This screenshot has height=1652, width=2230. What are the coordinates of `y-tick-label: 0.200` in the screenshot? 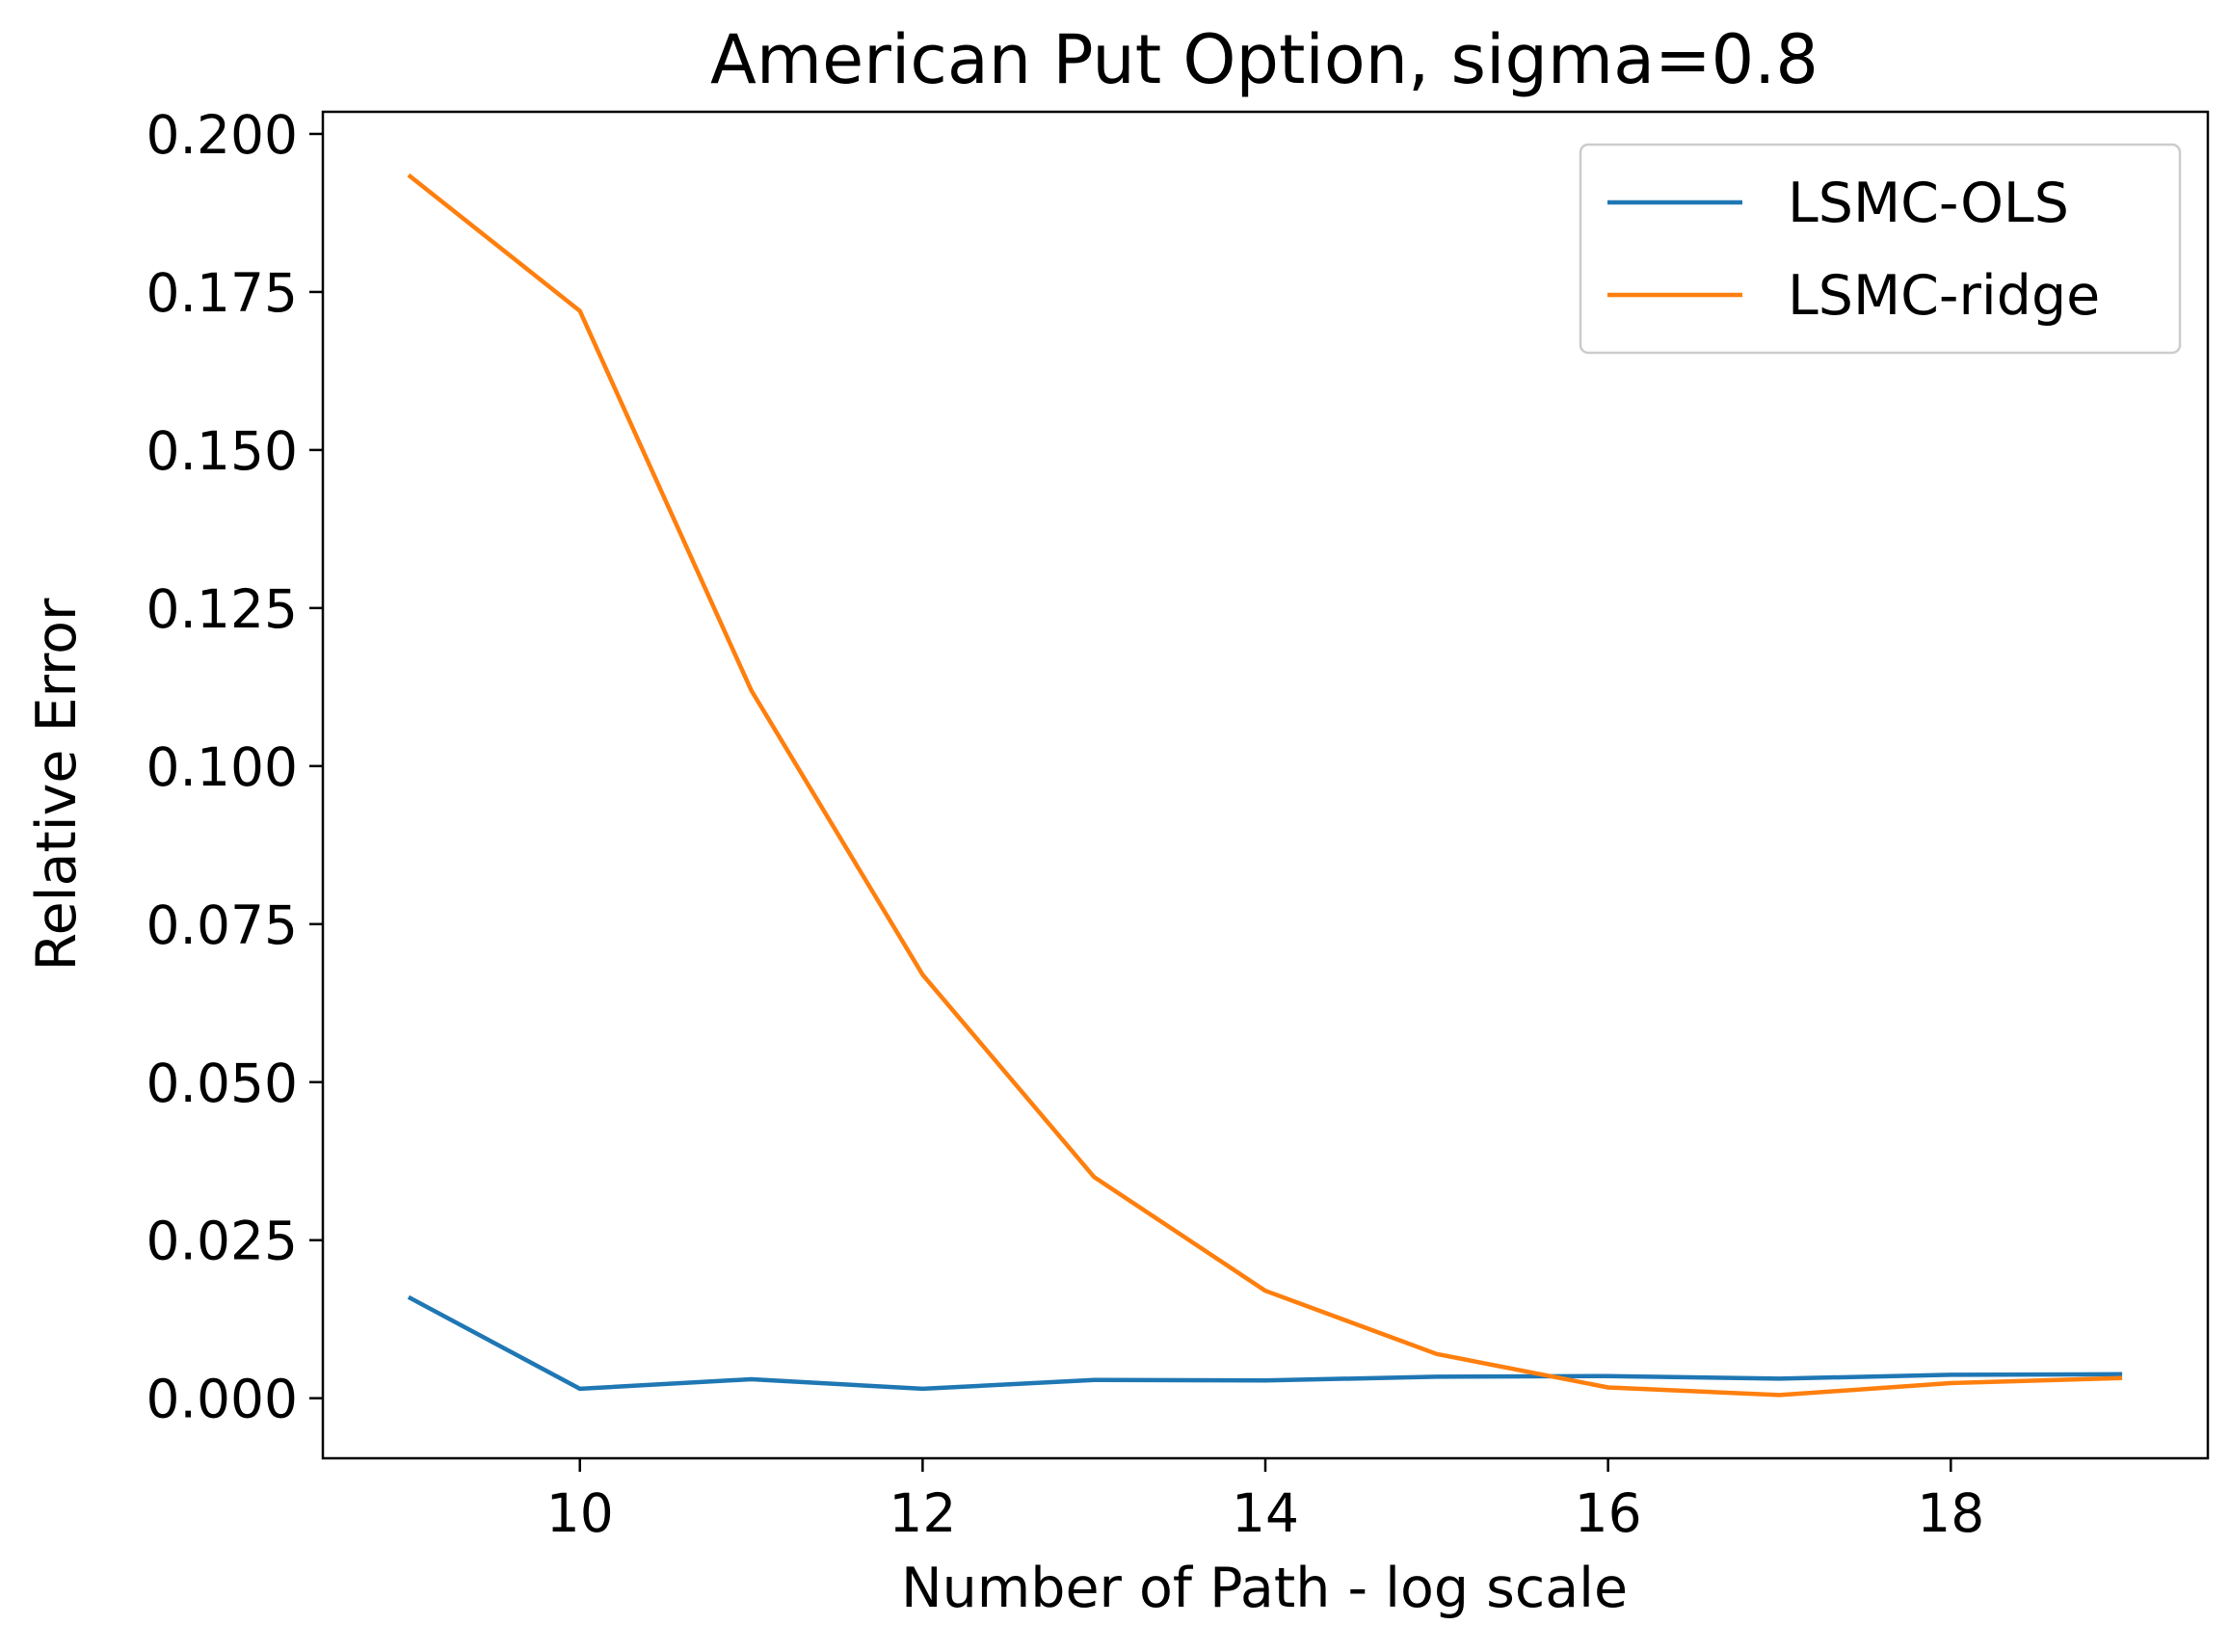 It's located at (222, 135).